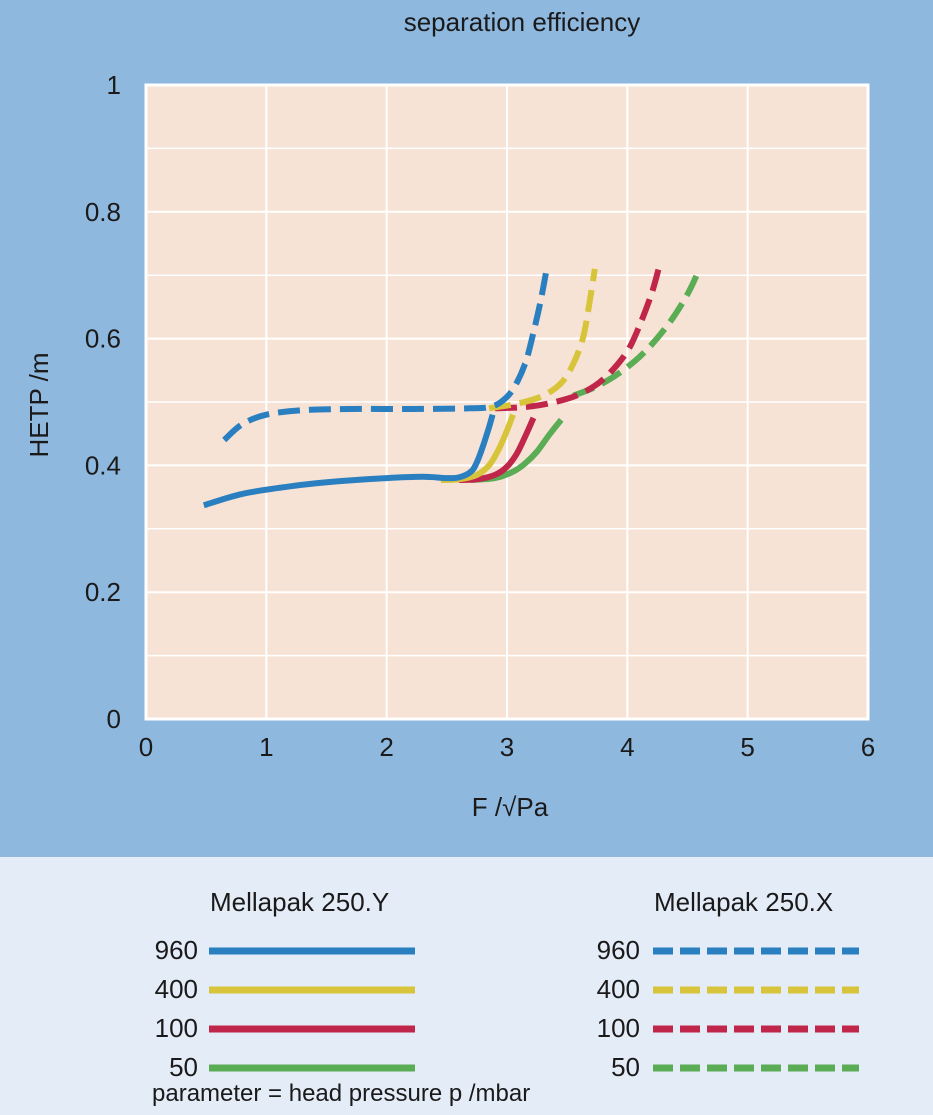 The height and width of the screenshot is (1115, 933). Describe the element at coordinates (627, 747) in the screenshot. I see `x-tick-label: 4` at that location.